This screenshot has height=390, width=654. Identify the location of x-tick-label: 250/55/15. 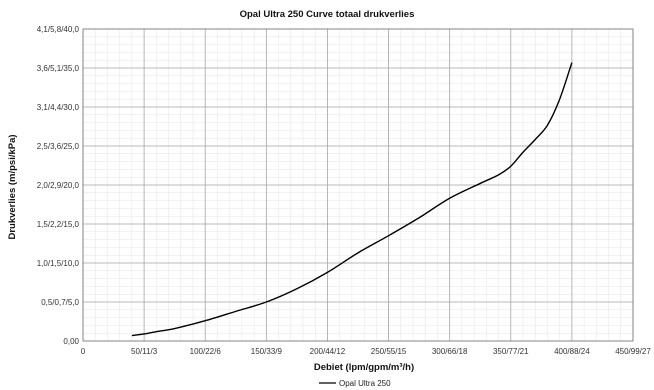
(389, 351).